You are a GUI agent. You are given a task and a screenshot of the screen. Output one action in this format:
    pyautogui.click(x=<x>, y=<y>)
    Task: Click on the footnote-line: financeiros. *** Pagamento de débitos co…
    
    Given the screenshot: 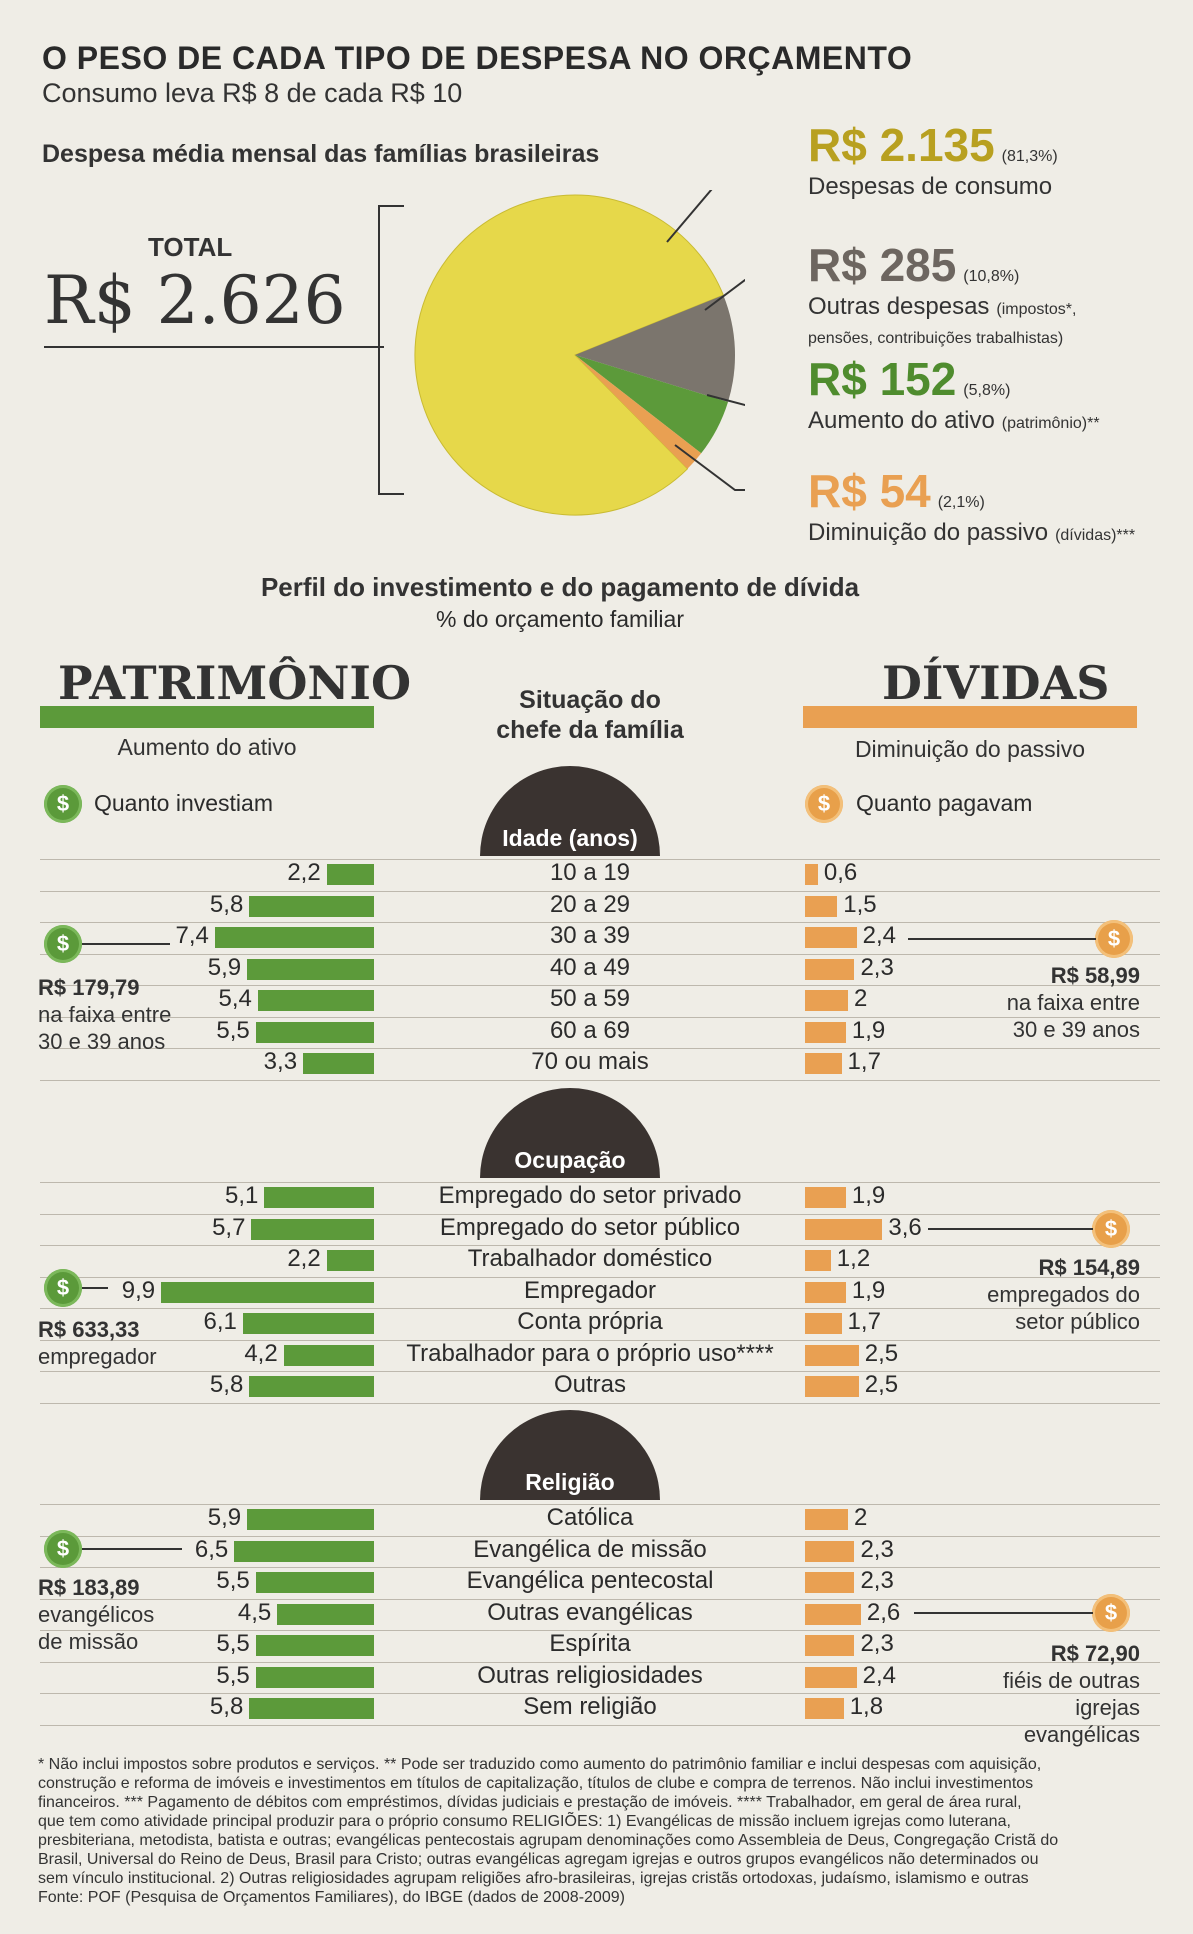 What is the action you would take?
    pyautogui.click(x=530, y=1802)
    